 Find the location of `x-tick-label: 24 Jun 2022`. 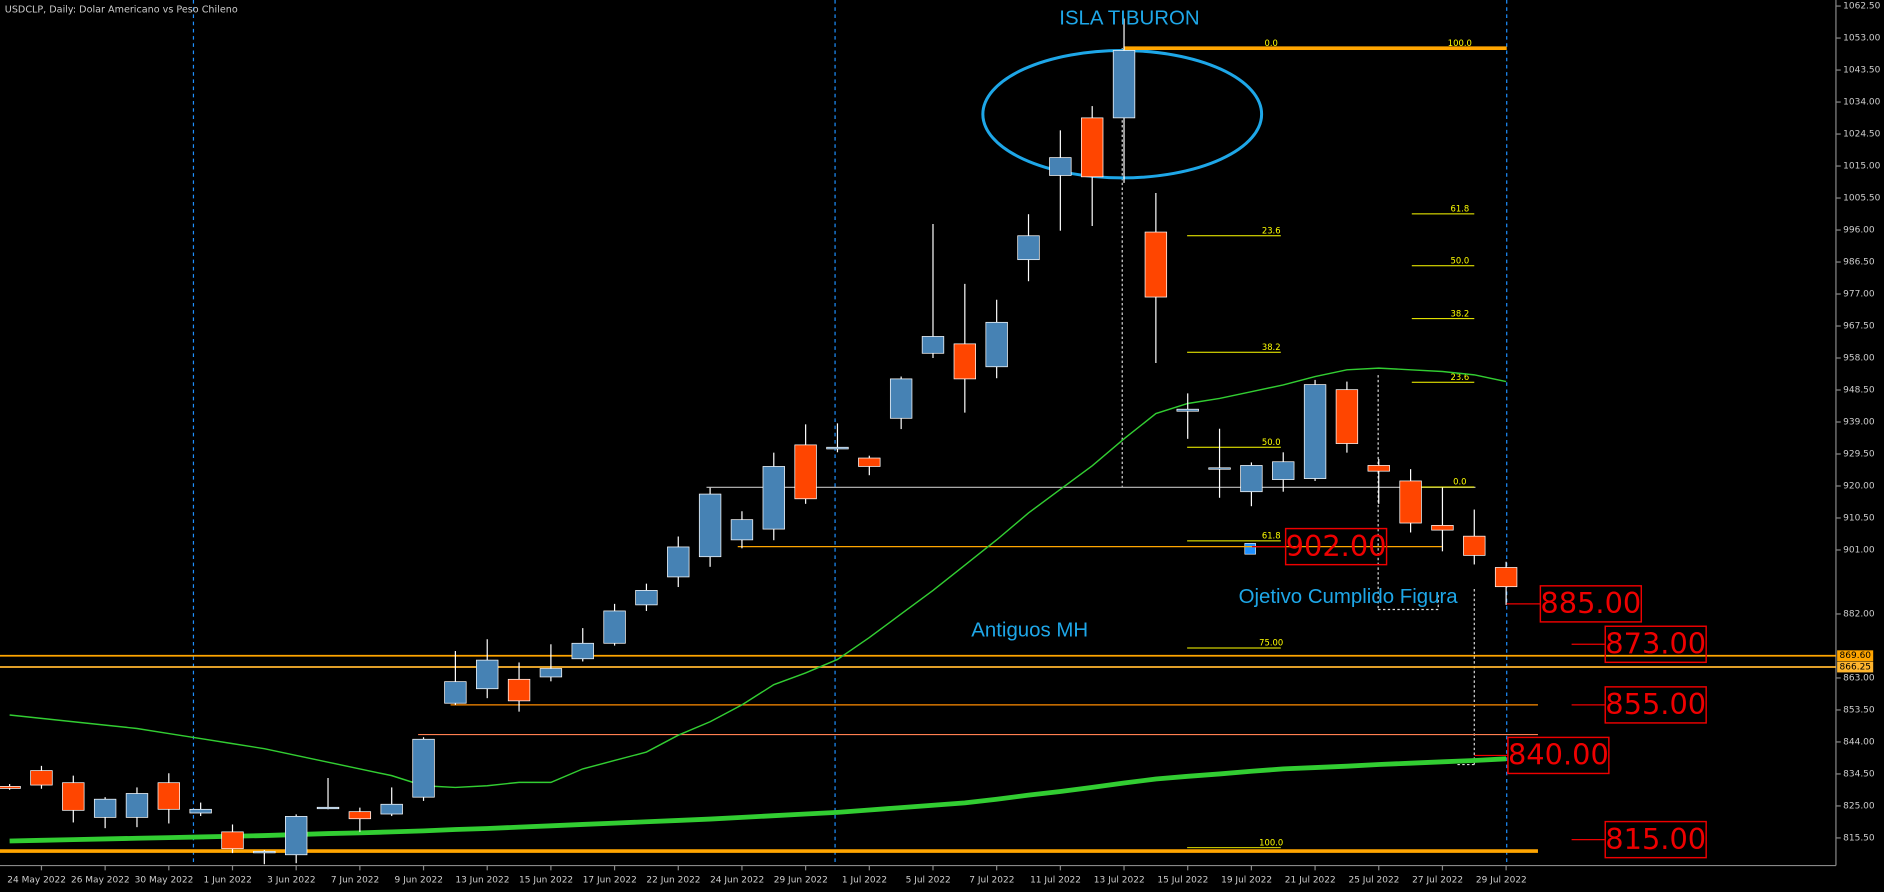

x-tick-label: 24 Jun 2022 is located at coordinates (737, 880).